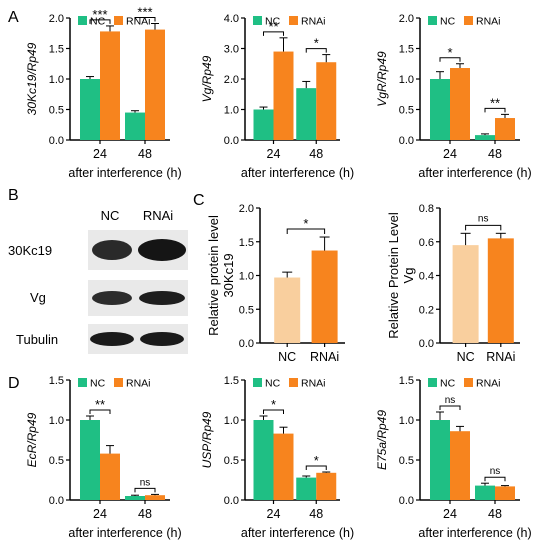 The height and width of the screenshot is (550, 543). I want to click on y-tick-label: 0.8, so click(426, 209).